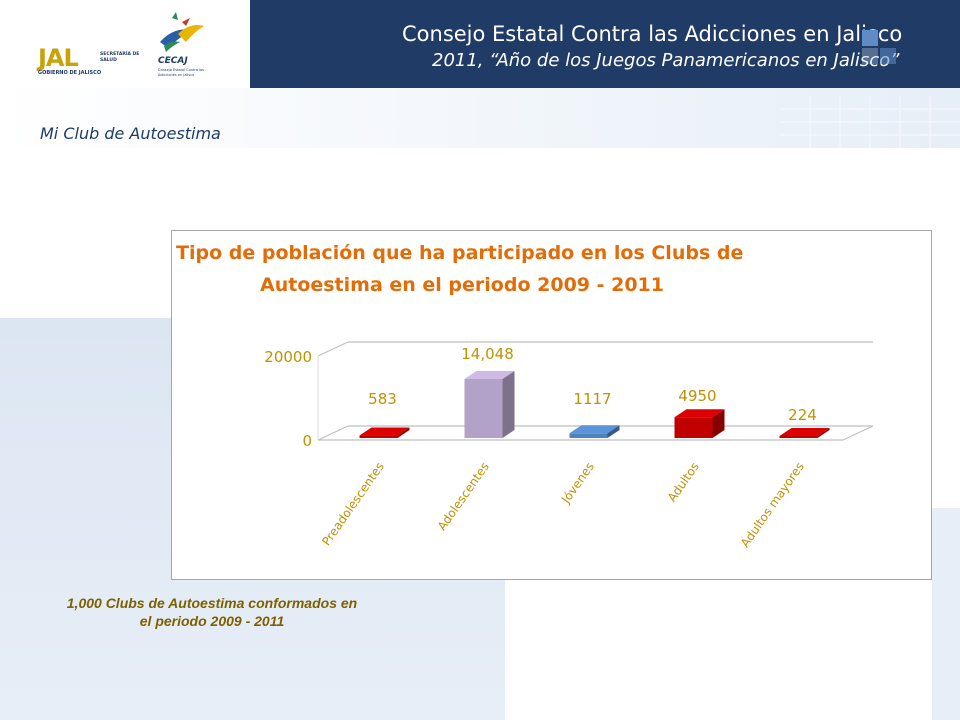 This screenshot has width=960, height=720. I want to click on jal-logo-gobierno: GOBIERNO DE JALISCO, so click(70, 73).